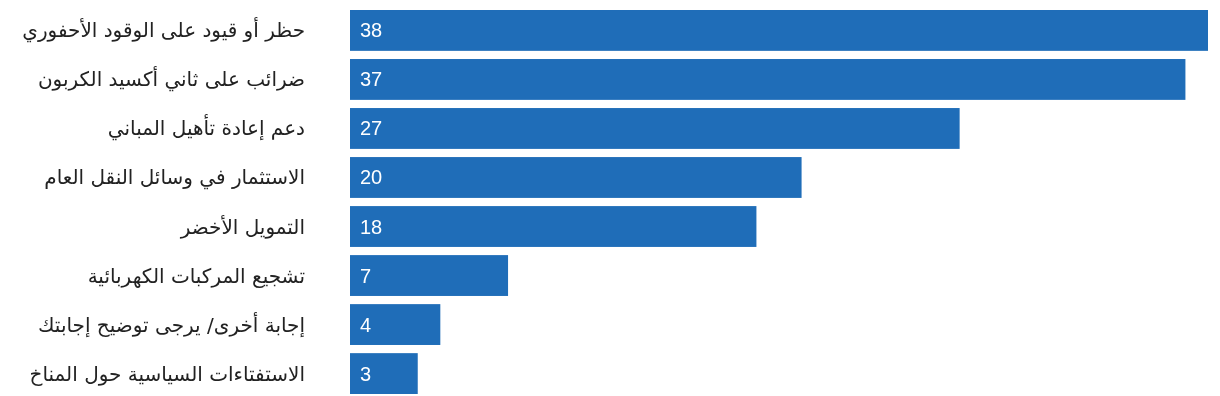 The height and width of the screenshot is (396, 1220). Describe the element at coordinates (163, 30) in the screenshot. I see `y-tick-label: حظر أو قيود على الوقود الأحفوري` at that location.